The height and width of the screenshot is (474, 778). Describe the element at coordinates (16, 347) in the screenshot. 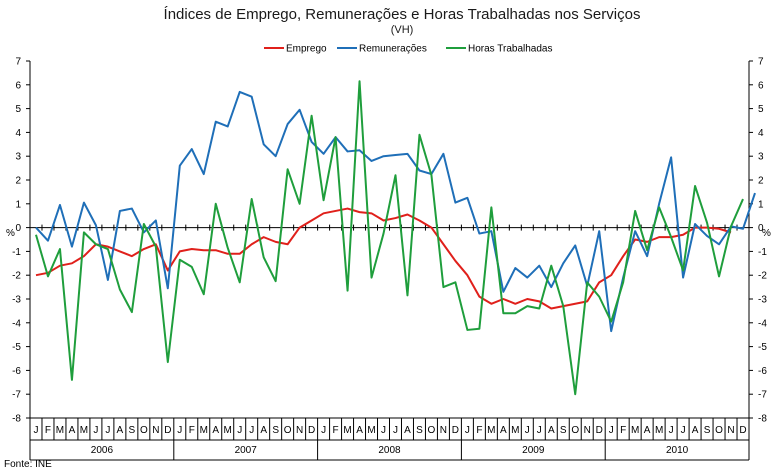

I see `y-tick-label-left: -5` at that location.